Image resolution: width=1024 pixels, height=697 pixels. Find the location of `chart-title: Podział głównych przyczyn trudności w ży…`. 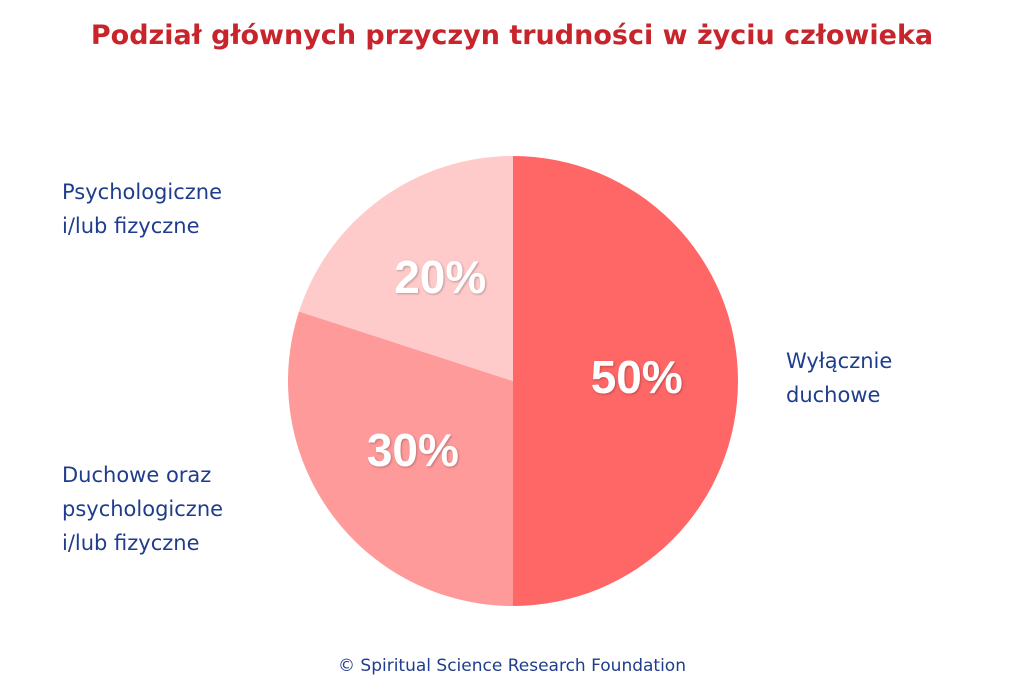

chart-title: Podział głównych przyczyn trudności w ży… is located at coordinates (512, 35).